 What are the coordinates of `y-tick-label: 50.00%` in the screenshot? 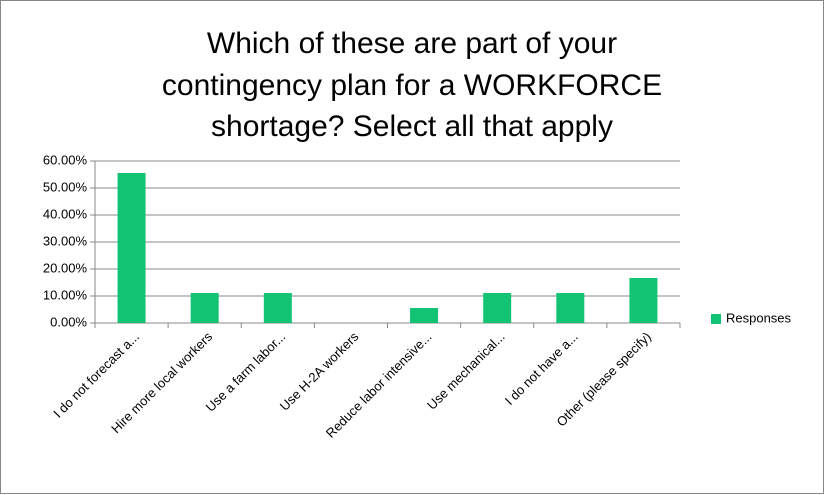 It's located at (65, 186).